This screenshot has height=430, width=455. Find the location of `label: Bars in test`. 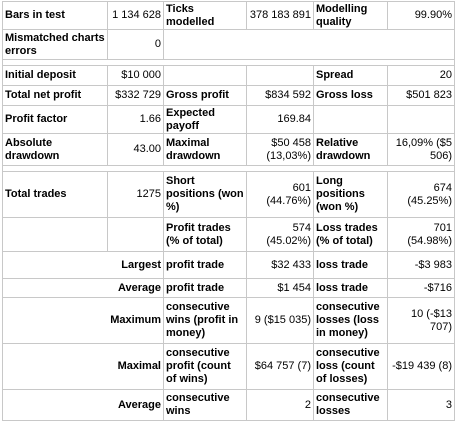

label: Bars in test is located at coordinates (55, 15).